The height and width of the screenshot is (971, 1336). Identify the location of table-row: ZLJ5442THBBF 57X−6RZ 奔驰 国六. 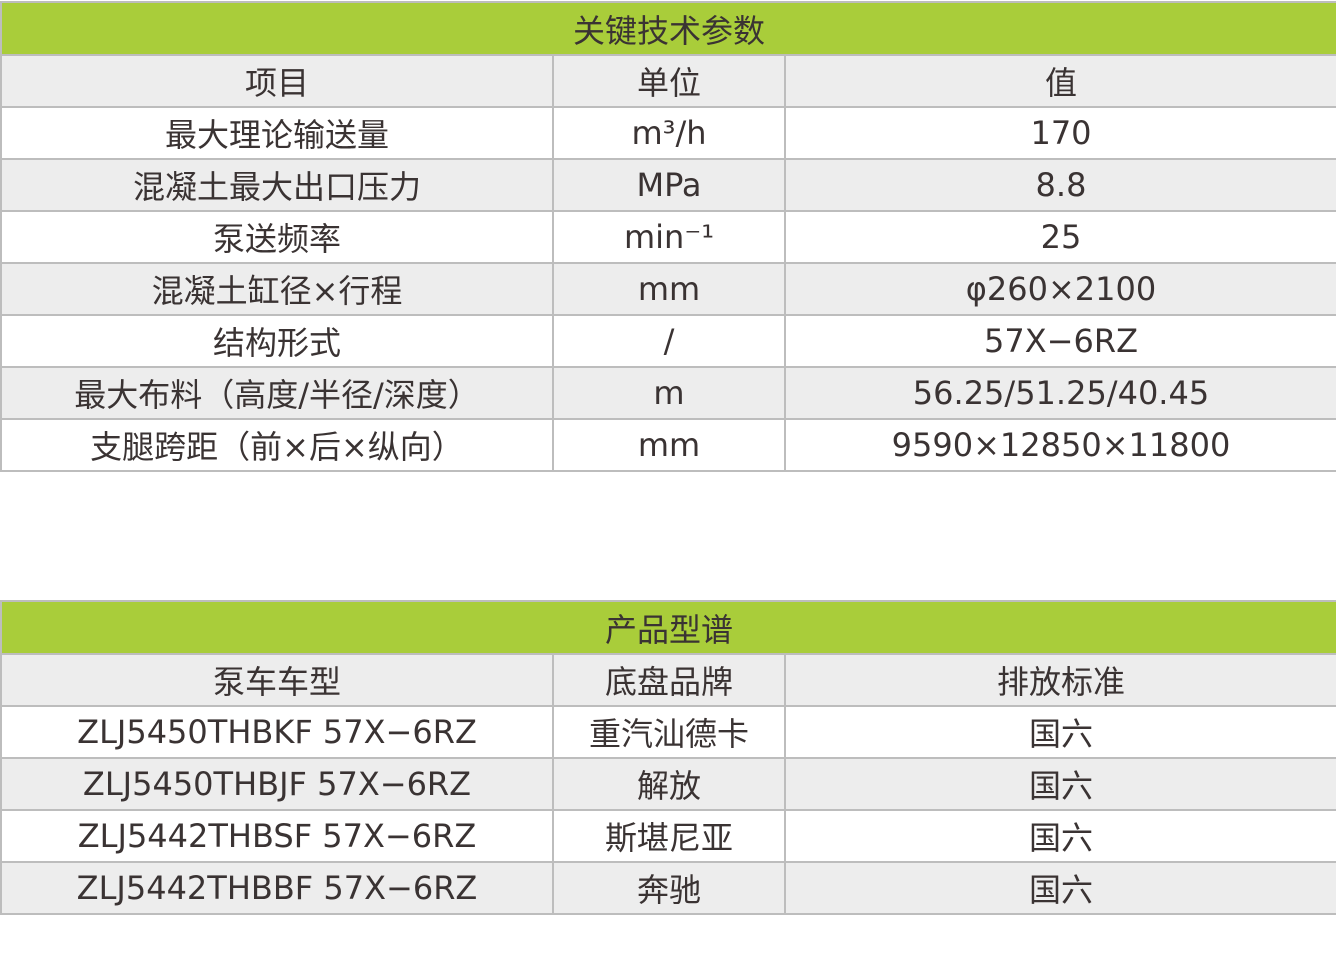
(668, 888).